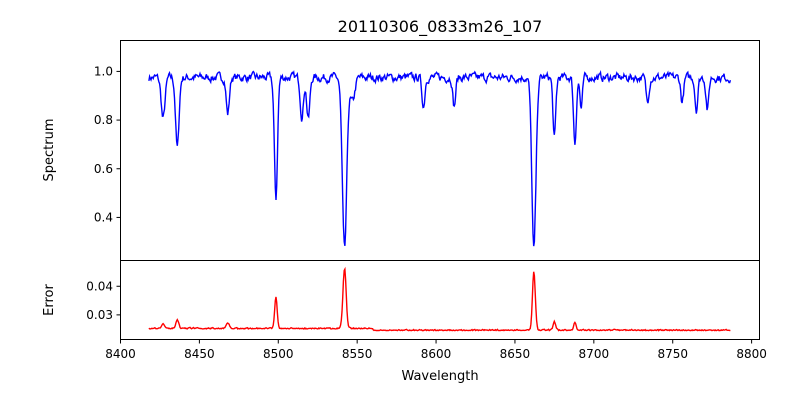 The height and width of the screenshot is (404, 800). What do you see at coordinates (49, 300) in the screenshot?
I see `y-axis-label-error: Error` at bounding box center [49, 300].